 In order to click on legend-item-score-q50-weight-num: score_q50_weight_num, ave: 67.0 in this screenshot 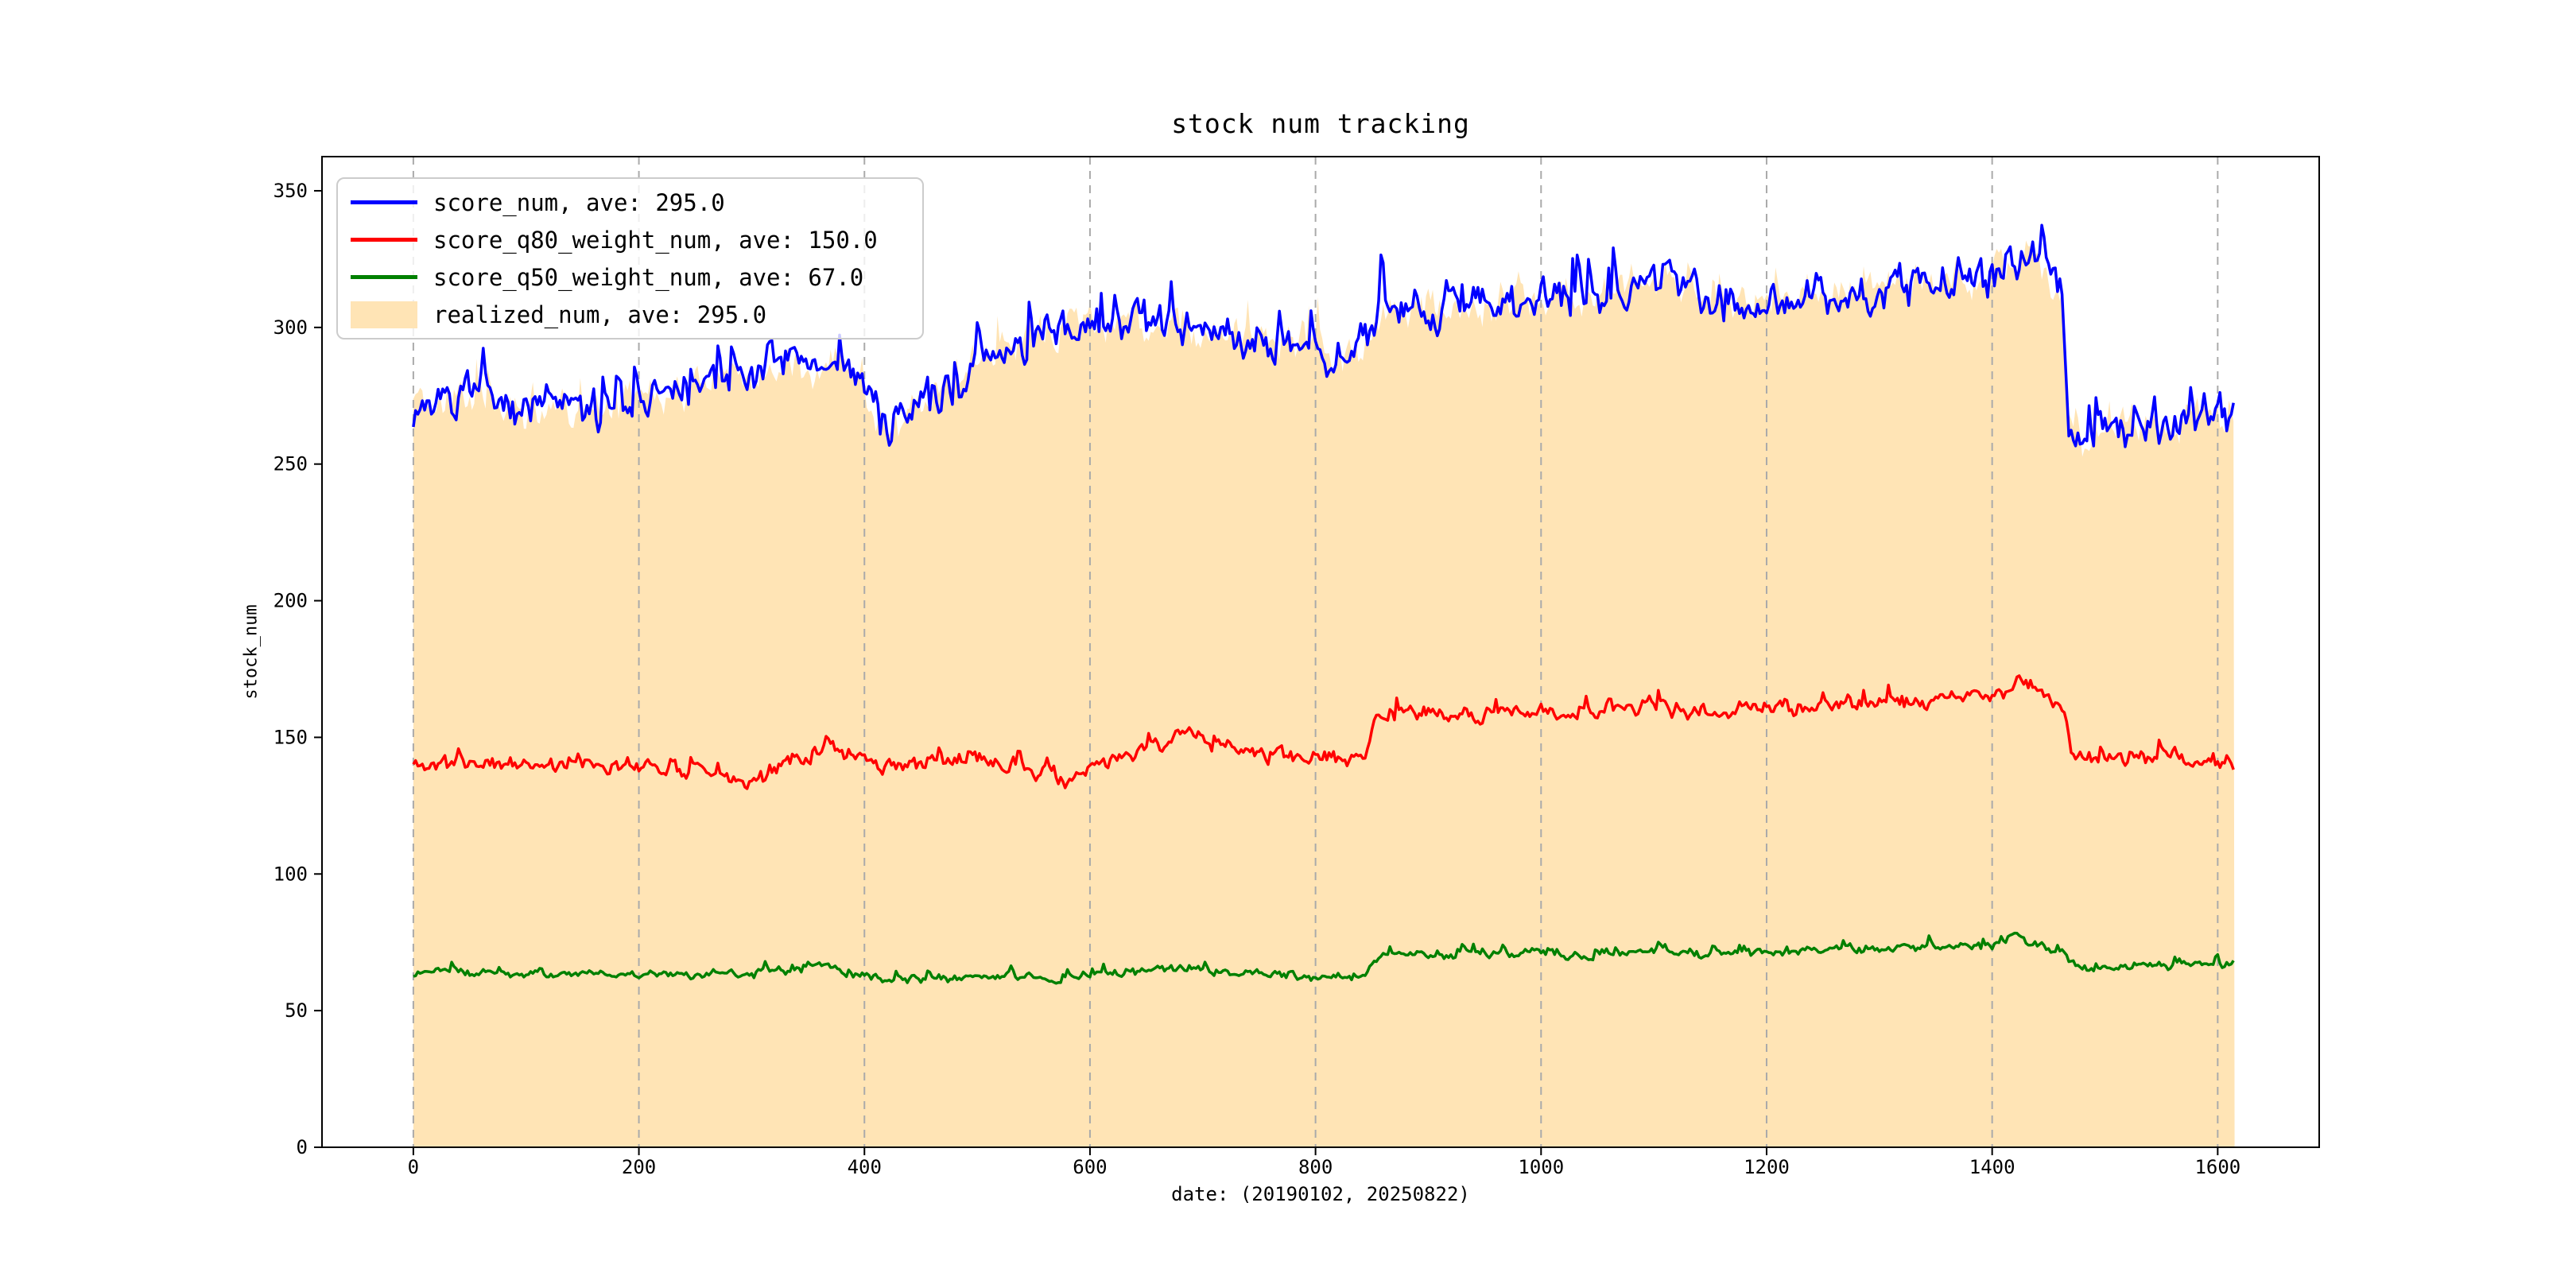, I will do `click(630, 277)`.